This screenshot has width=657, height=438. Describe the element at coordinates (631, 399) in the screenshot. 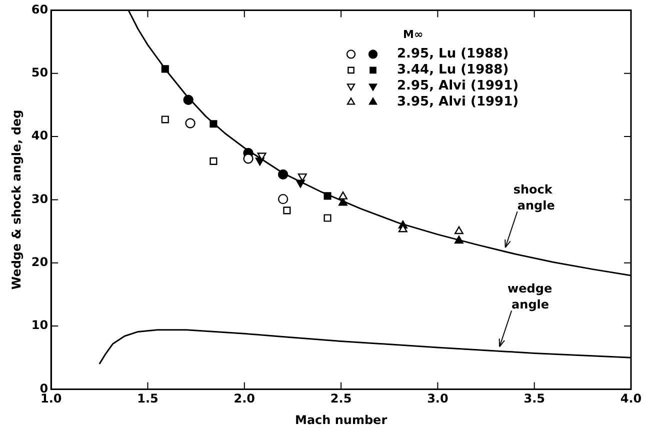

I see `x-tick-label: 4.0` at that location.